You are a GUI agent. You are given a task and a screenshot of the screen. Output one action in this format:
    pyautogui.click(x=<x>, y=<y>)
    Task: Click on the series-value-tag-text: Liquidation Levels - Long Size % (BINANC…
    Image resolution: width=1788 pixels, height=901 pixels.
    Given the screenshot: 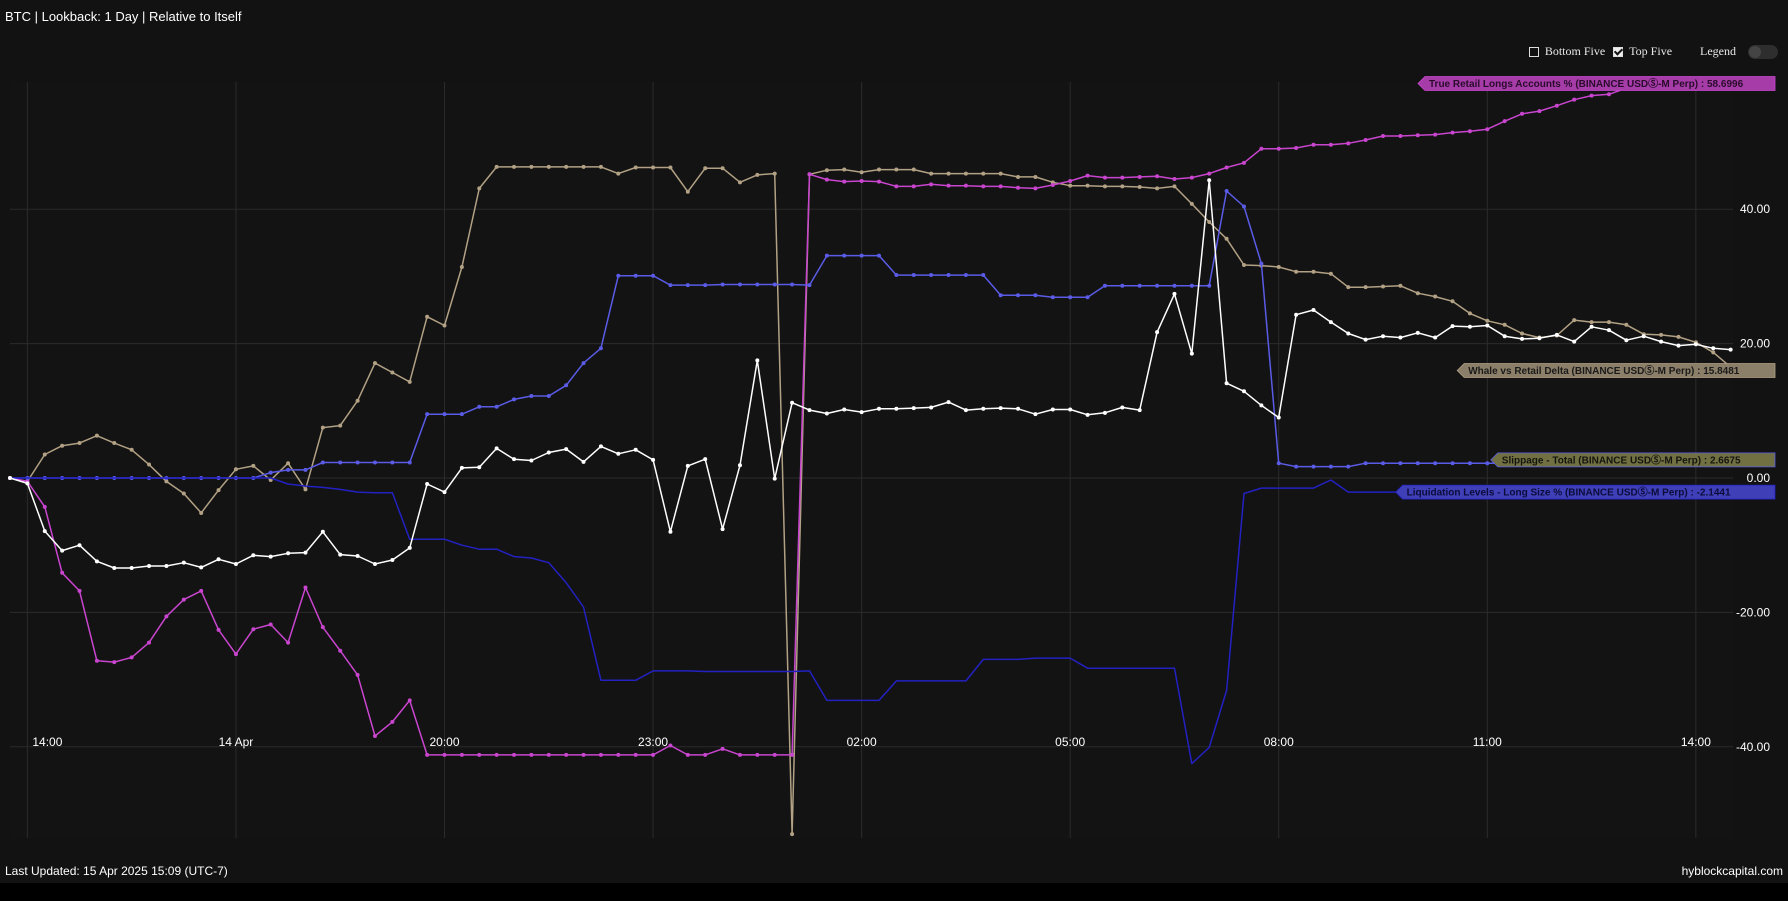 What is the action you would take?
    pyautogui.click(x=1569, y=492)
    